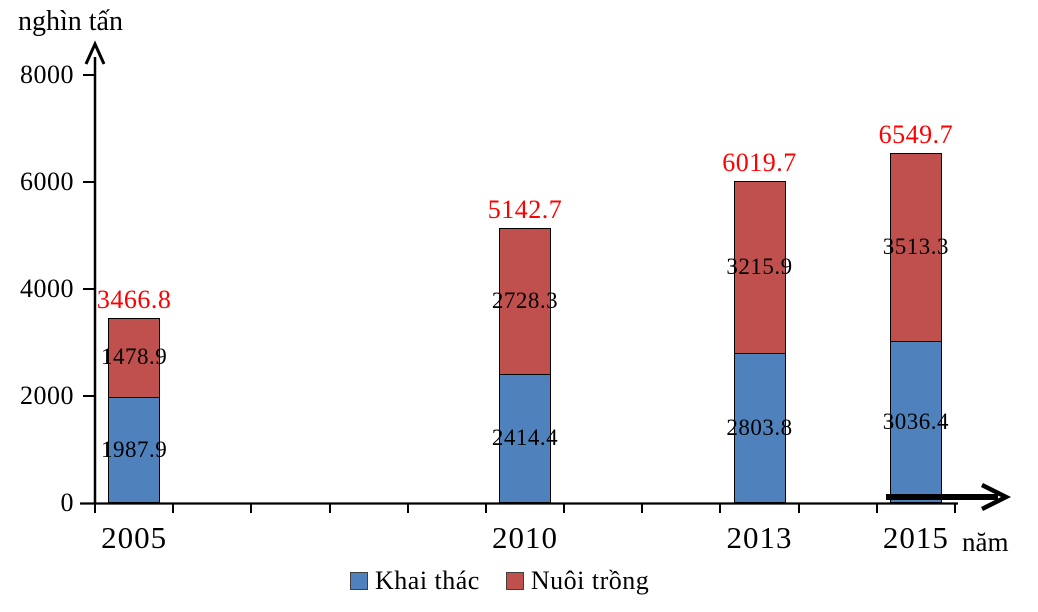 The height and width of the screenshot is (612, 1038). What do you see at coordinates (525, 537) in the screenshot?
I see `category-label: 2010` at bounding box center [525, 537].